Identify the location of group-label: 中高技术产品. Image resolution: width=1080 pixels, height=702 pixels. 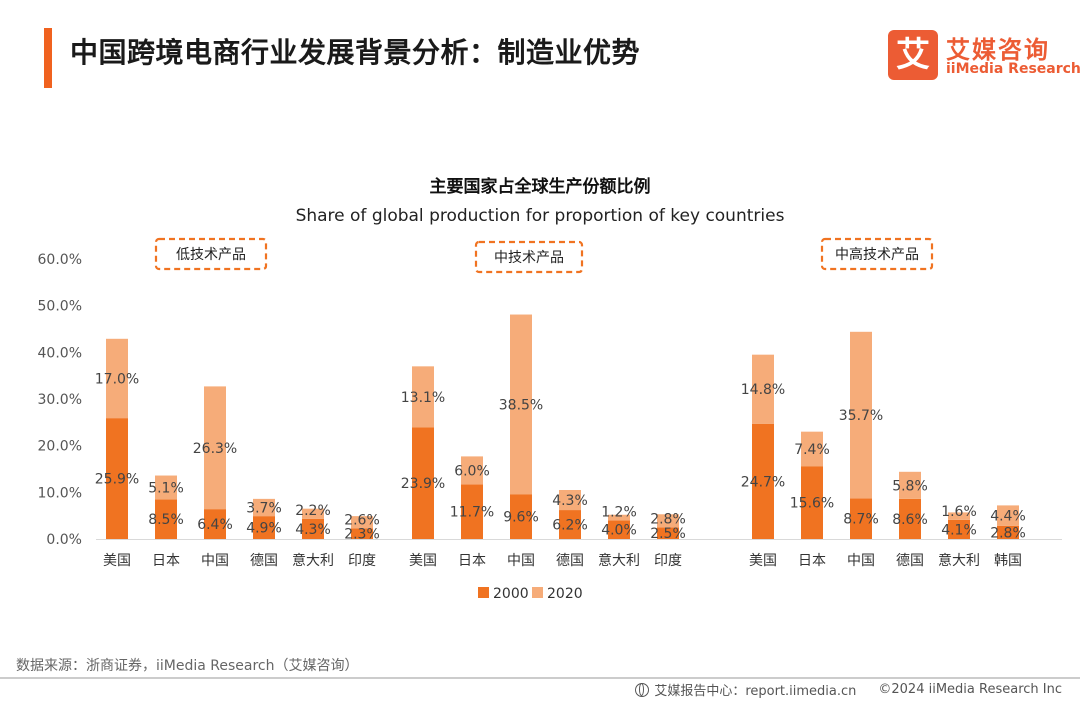
(877, 254).